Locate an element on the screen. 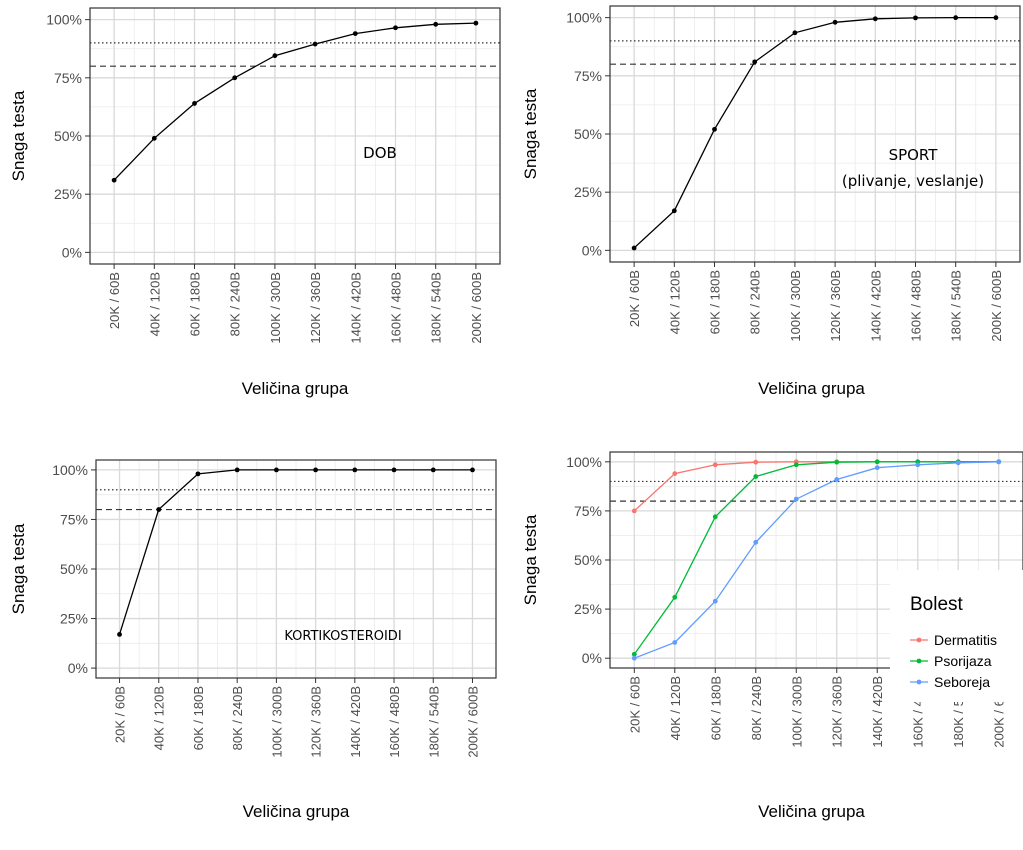 The width and height of the screenshot is (1023, 850). legend-title: Bolest is located at coordinates (937, 604).